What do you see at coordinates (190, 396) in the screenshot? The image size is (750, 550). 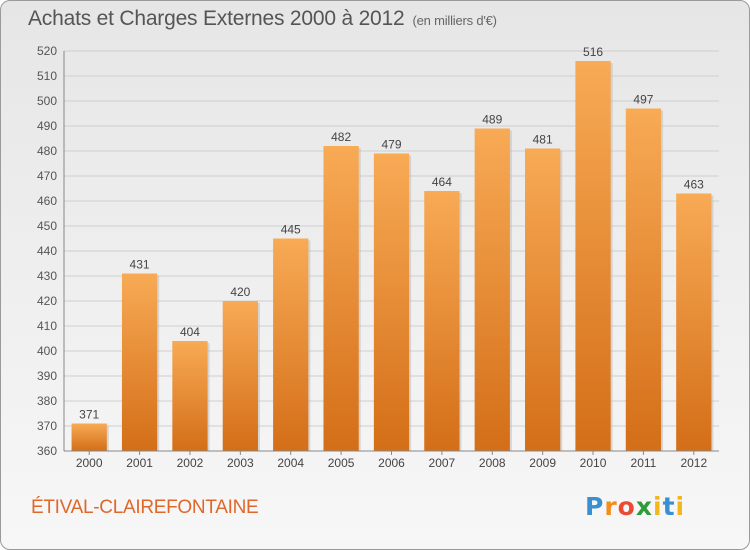 I see `bar-2002` at bounding box center [190, 396].